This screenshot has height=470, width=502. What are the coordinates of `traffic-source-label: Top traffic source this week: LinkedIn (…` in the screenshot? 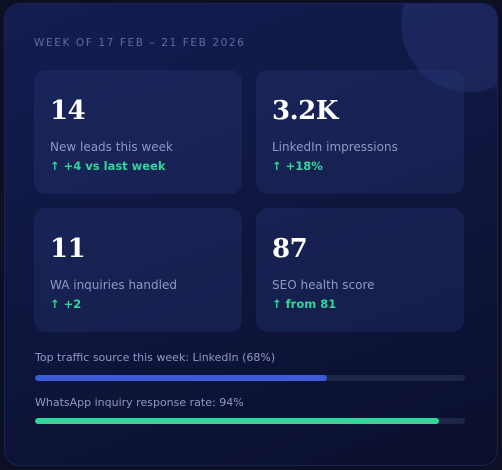 It's located at (155, 357).